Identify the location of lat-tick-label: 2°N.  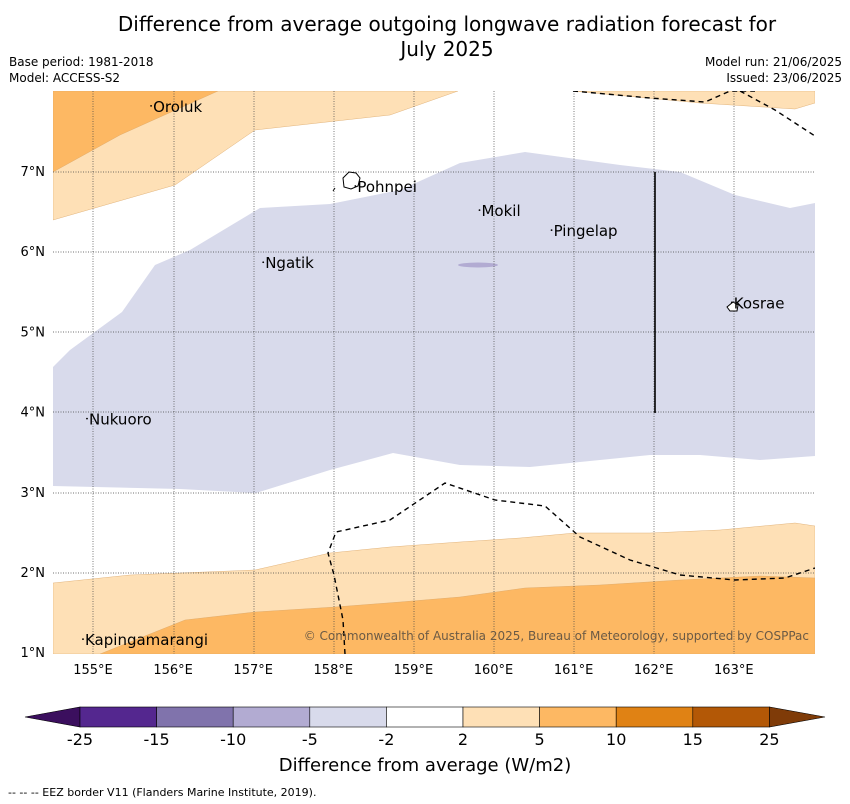
(33, 573).